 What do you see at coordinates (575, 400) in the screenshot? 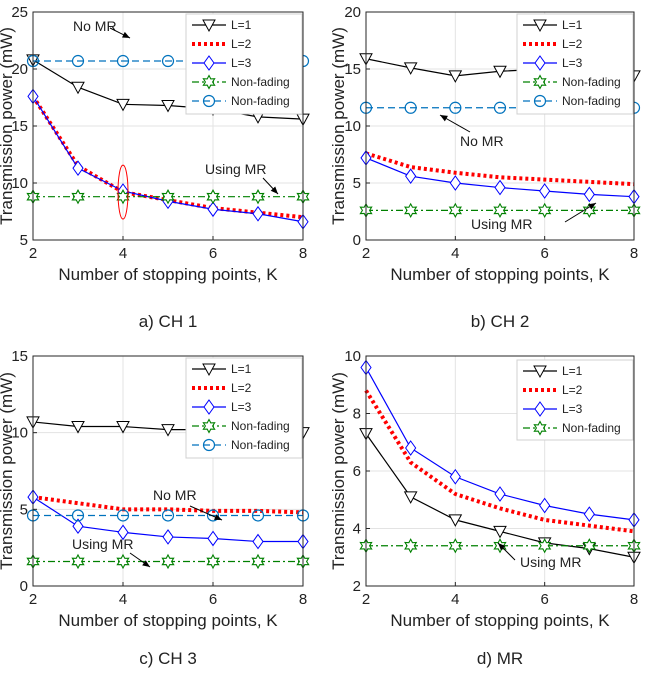
I see `legend: L=1 L=2 L=3 Non-fading` at bounding box center [575, 400].